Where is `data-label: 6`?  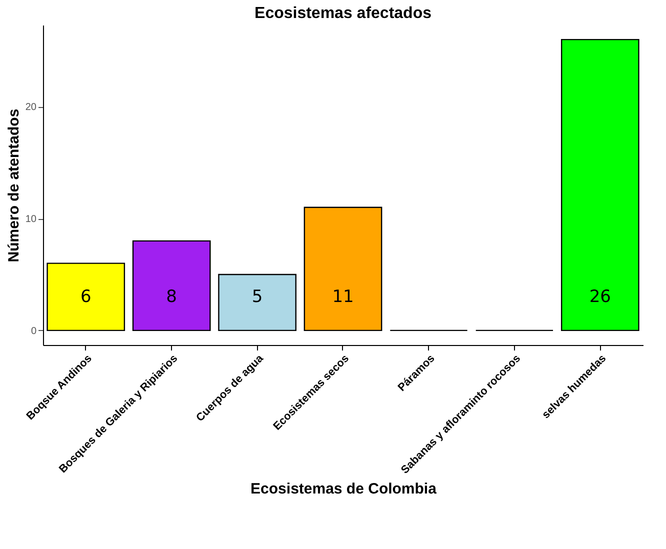
data-label: 6 is located at coordinates (86, 296).